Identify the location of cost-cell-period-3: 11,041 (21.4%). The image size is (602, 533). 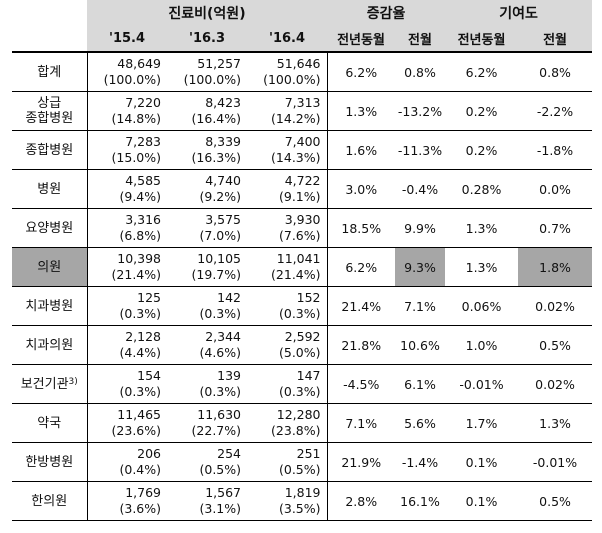
(287, 267).